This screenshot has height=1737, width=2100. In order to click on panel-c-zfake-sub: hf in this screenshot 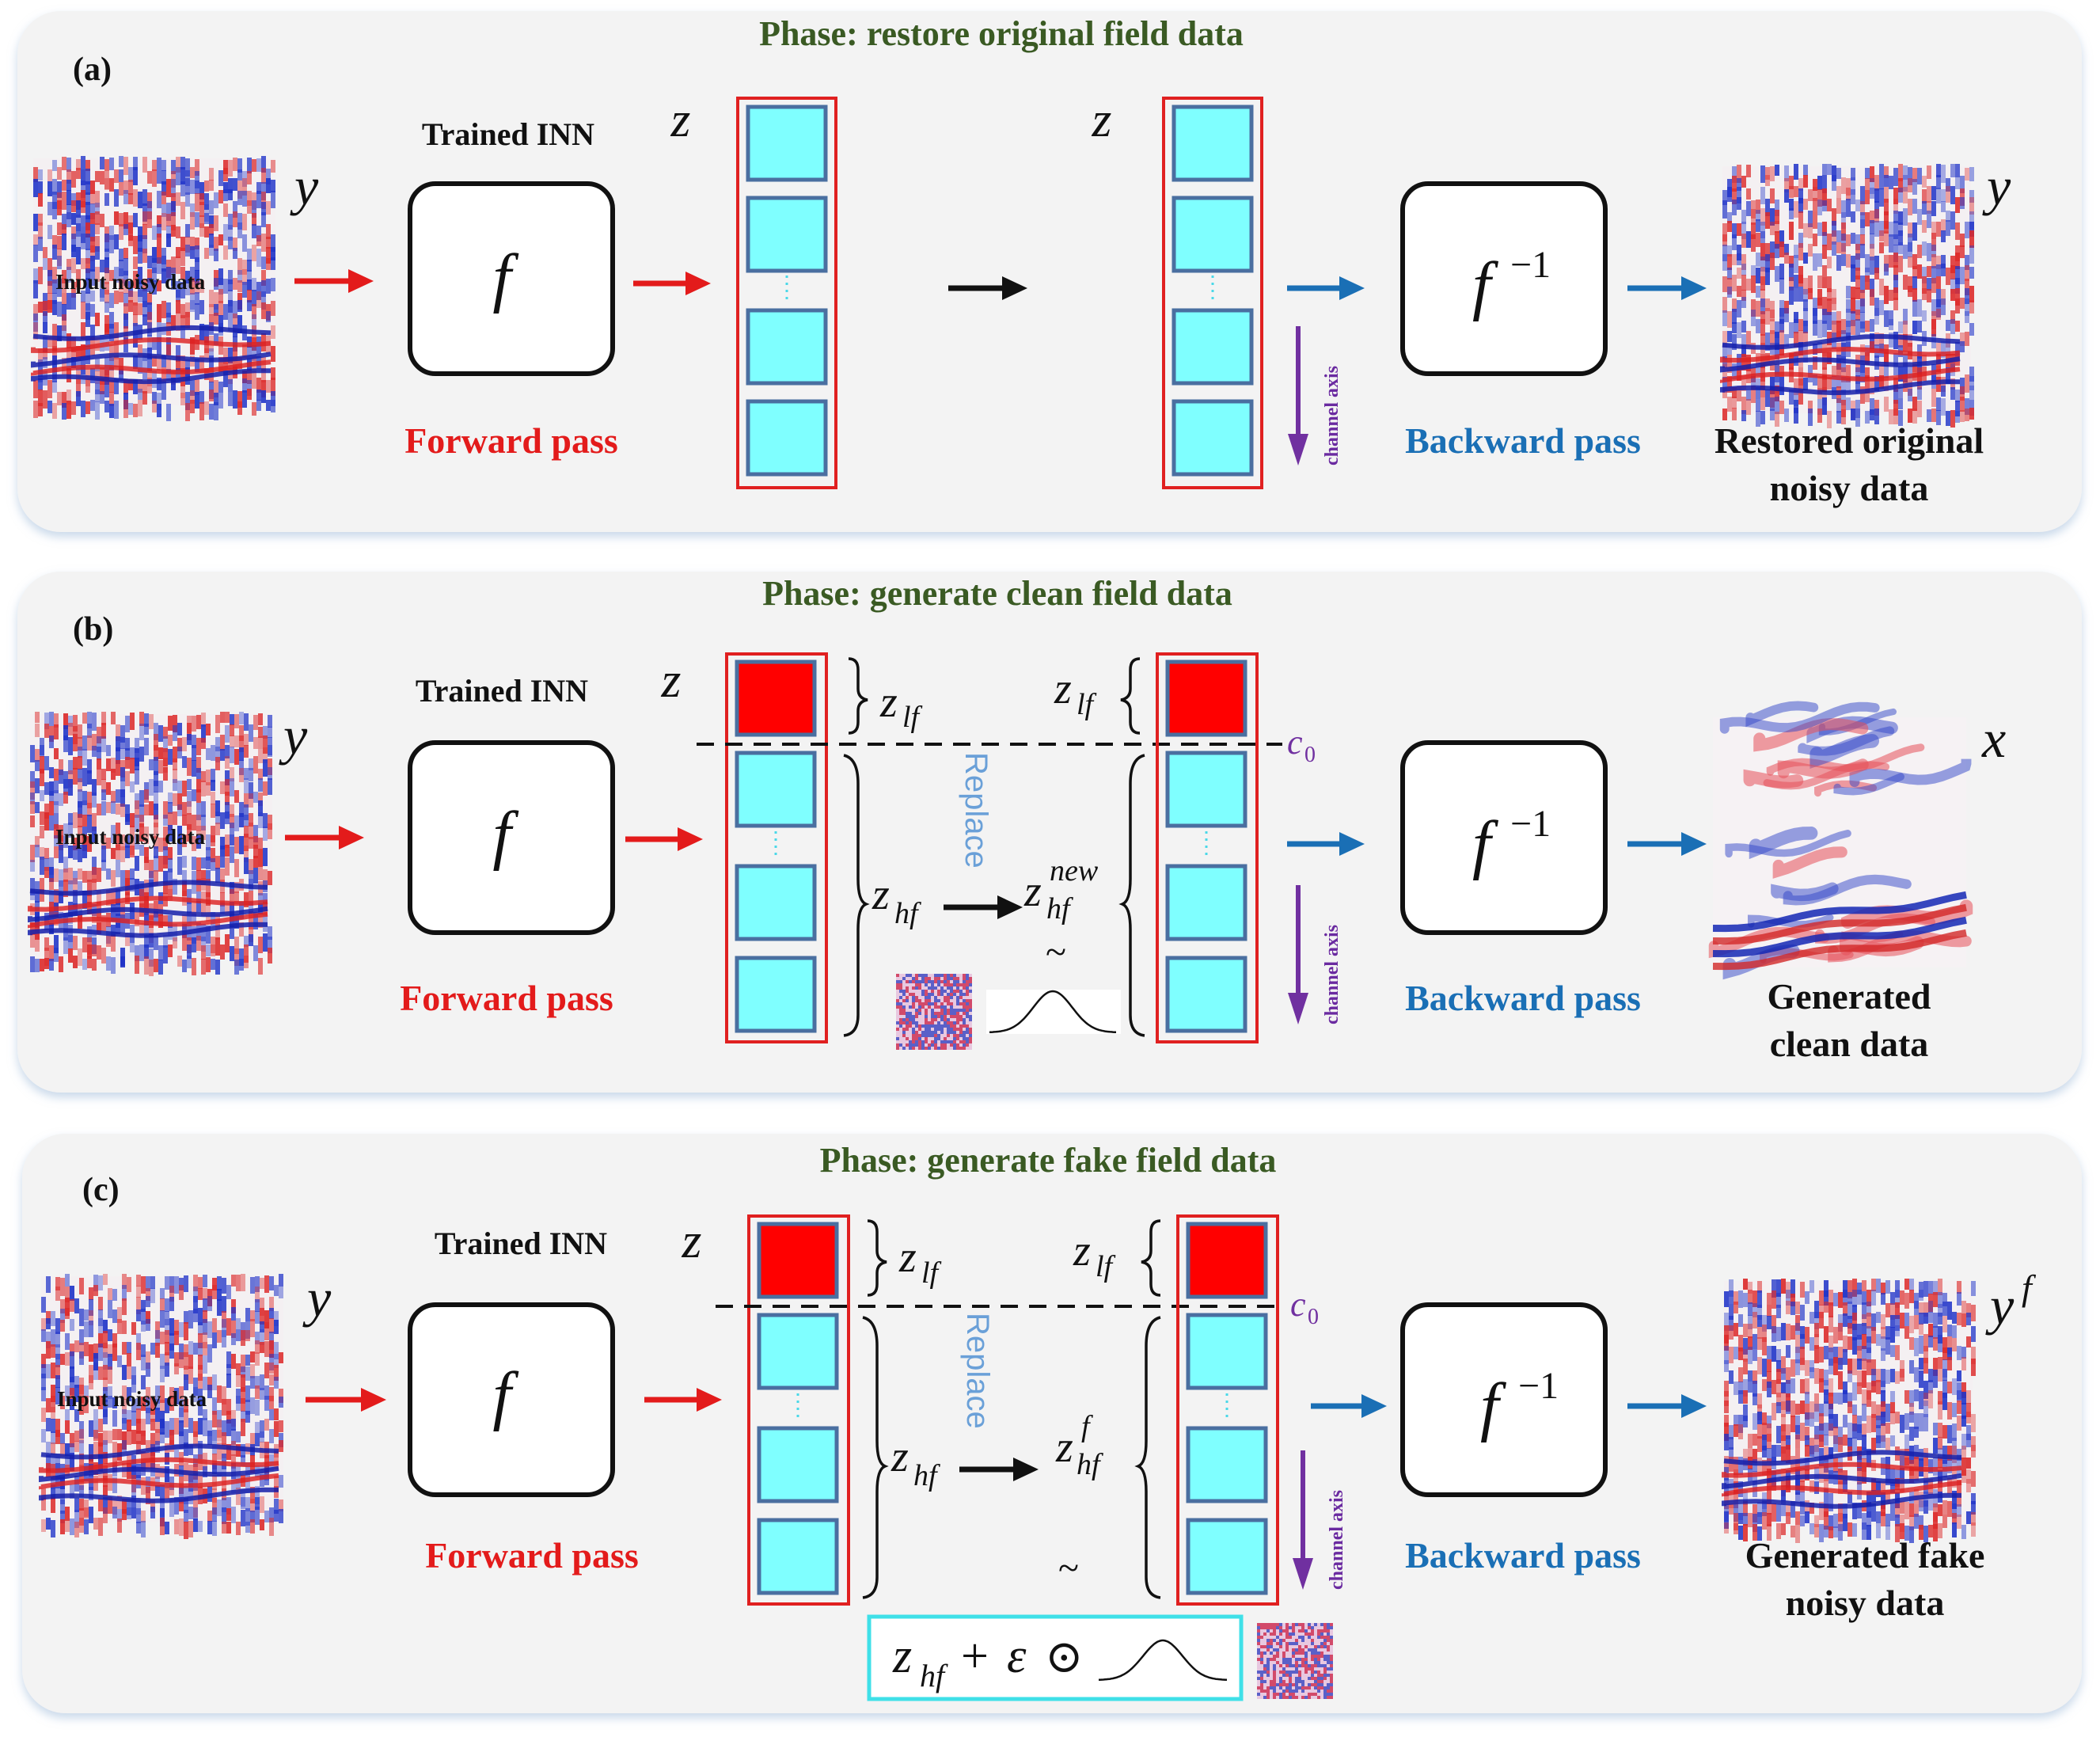, I will do `click(1090, 1464)`.